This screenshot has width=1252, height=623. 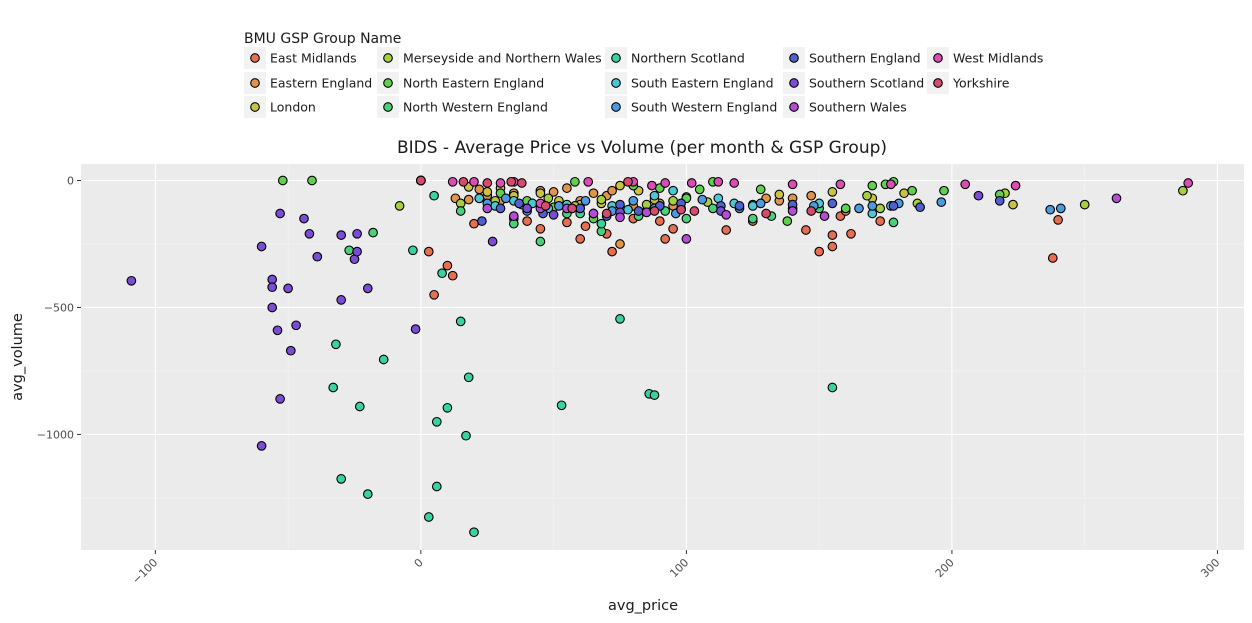 I want to click on y-tick-label: 0, so click(x=70, y=181).